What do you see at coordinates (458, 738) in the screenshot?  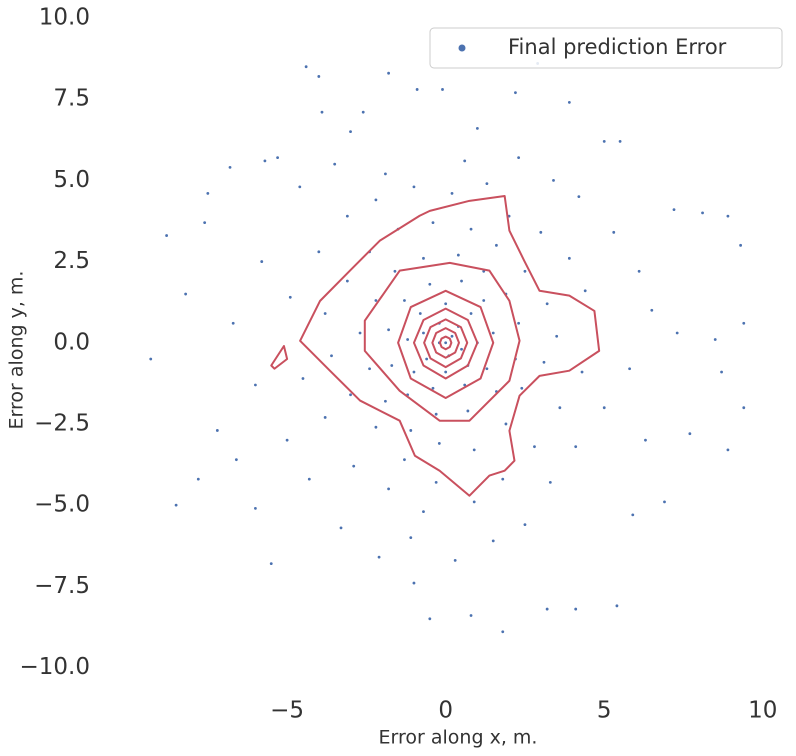 I see `x-axis-label: Error along x, m.` at bounding box center [458, 738].